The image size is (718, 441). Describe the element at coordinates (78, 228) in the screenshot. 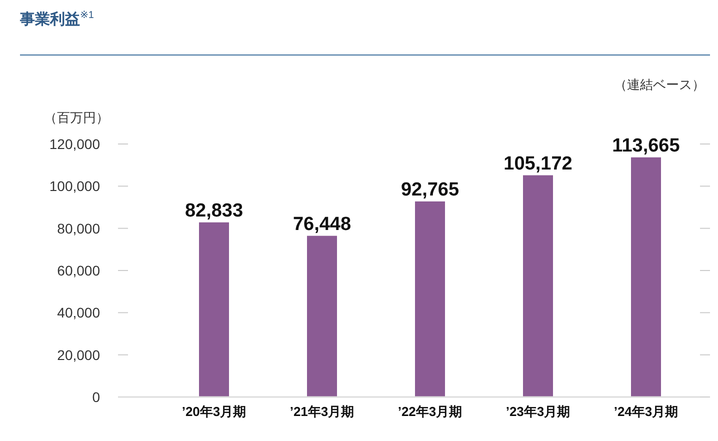

I see `y-tick-label: 80,000` at that location.